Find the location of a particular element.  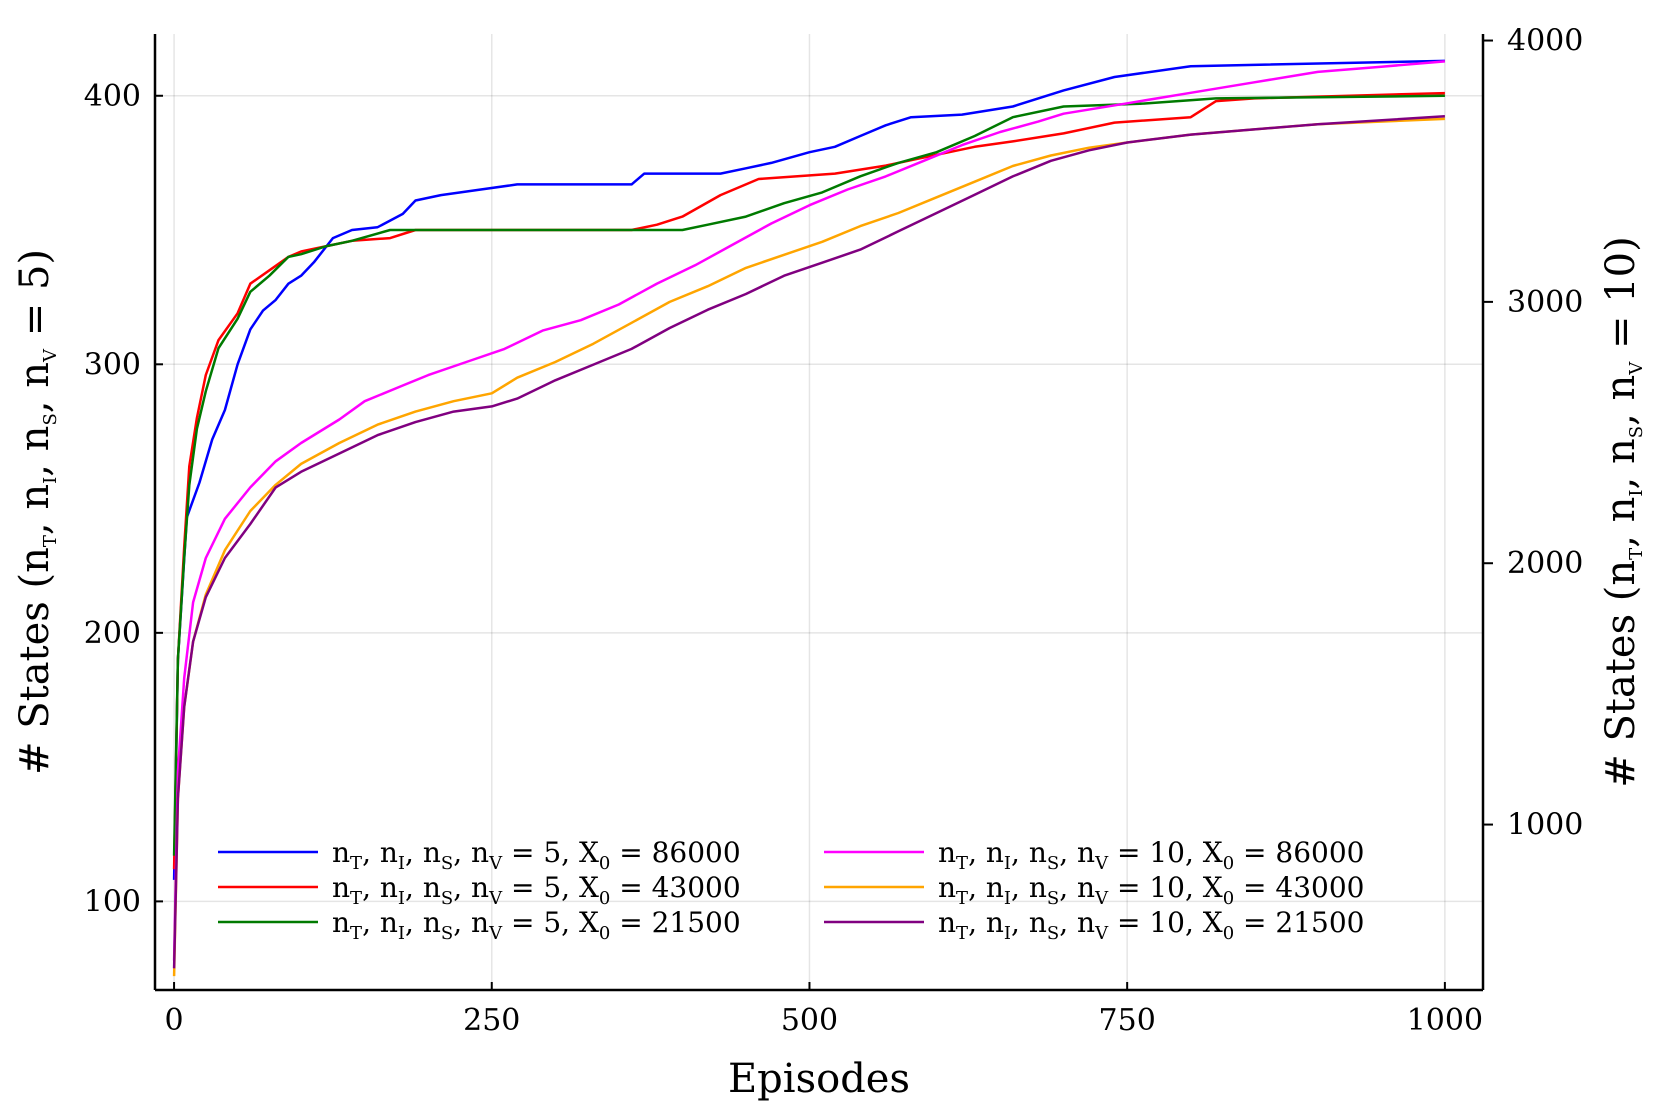

y2-tick-labels: 1000 2000 3000 4000 is located at coordinates (1533, 433).